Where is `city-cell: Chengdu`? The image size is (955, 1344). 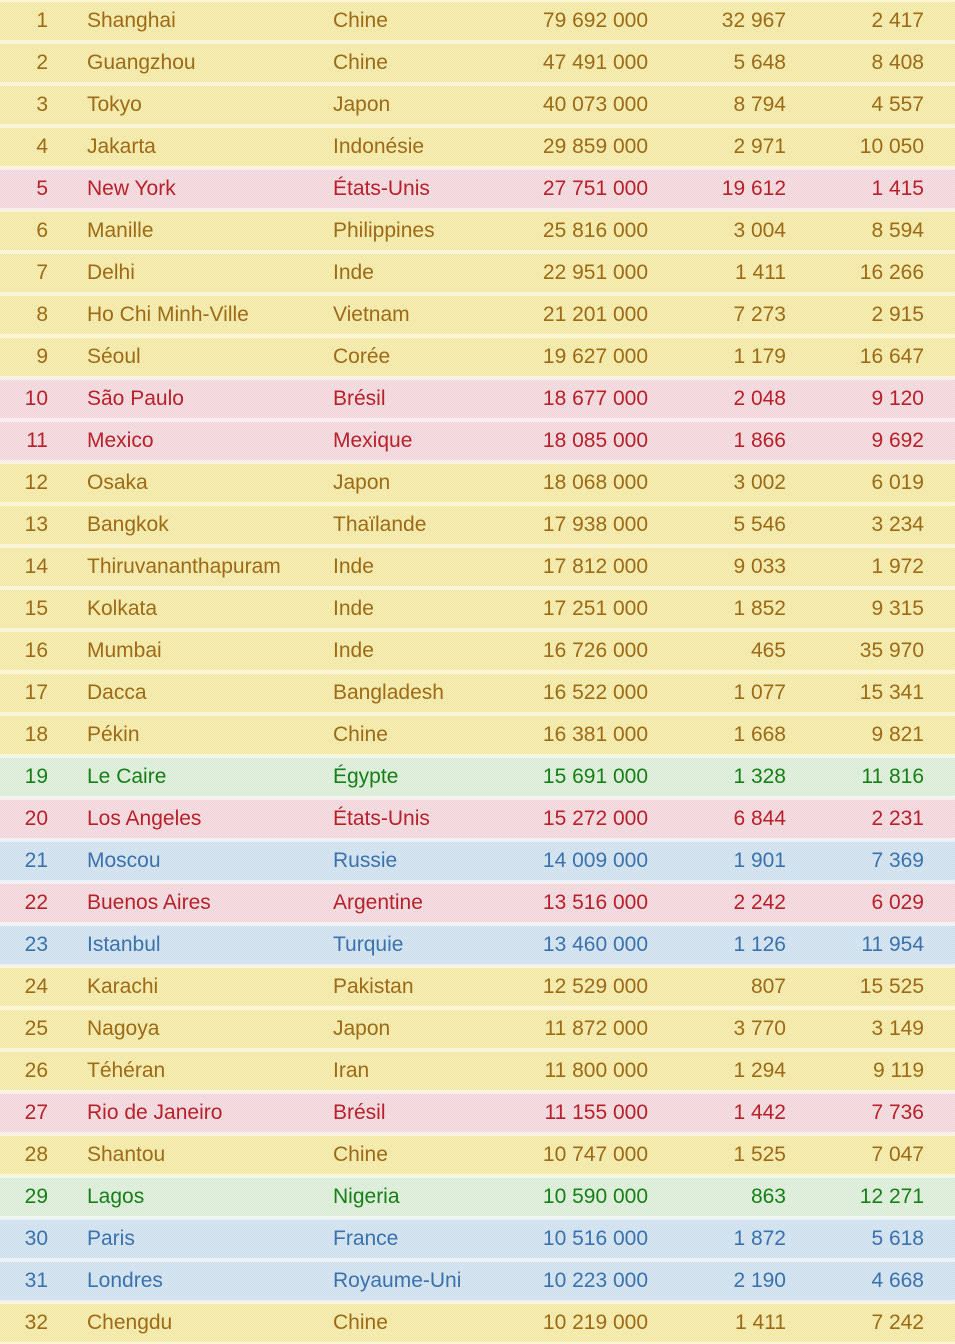
city-cell: Chengdu is located at coordinates (130, 1322).